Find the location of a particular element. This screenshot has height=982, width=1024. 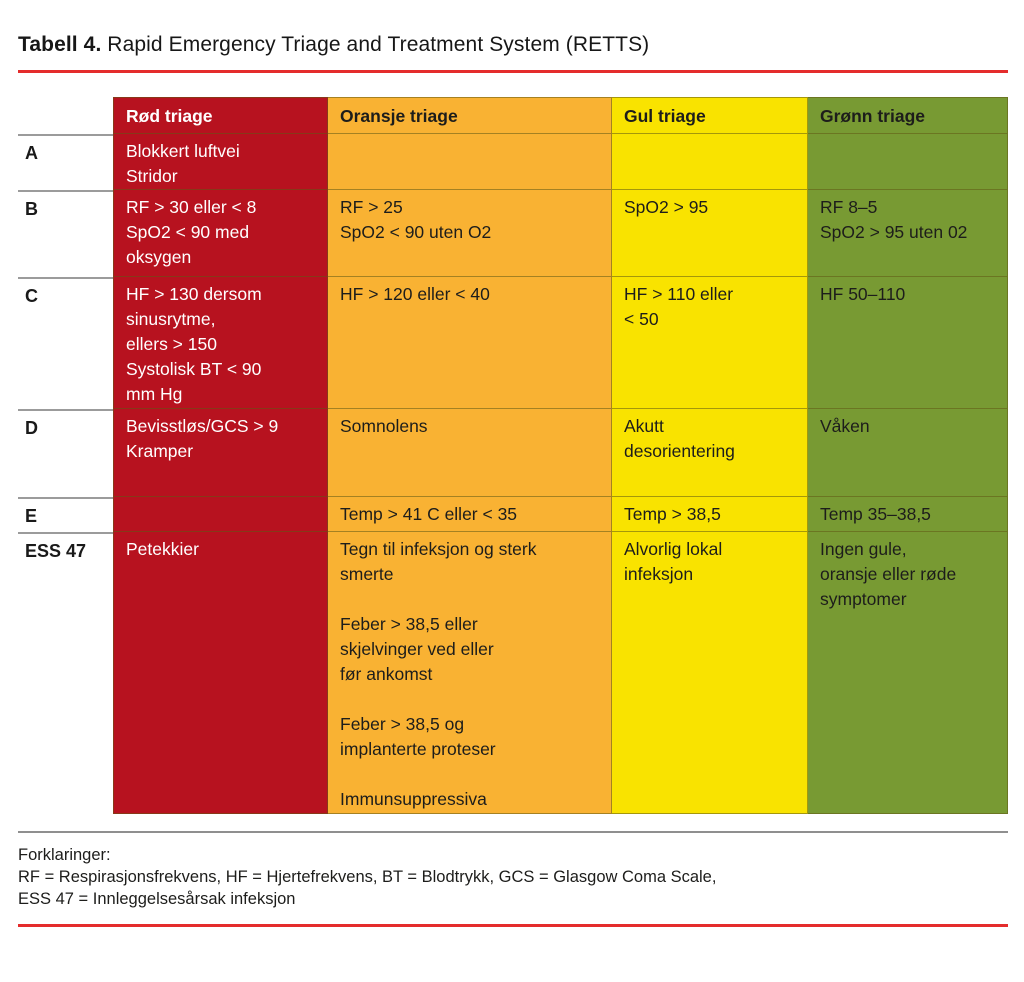

row-label: A is located at coordinates (65, 162).